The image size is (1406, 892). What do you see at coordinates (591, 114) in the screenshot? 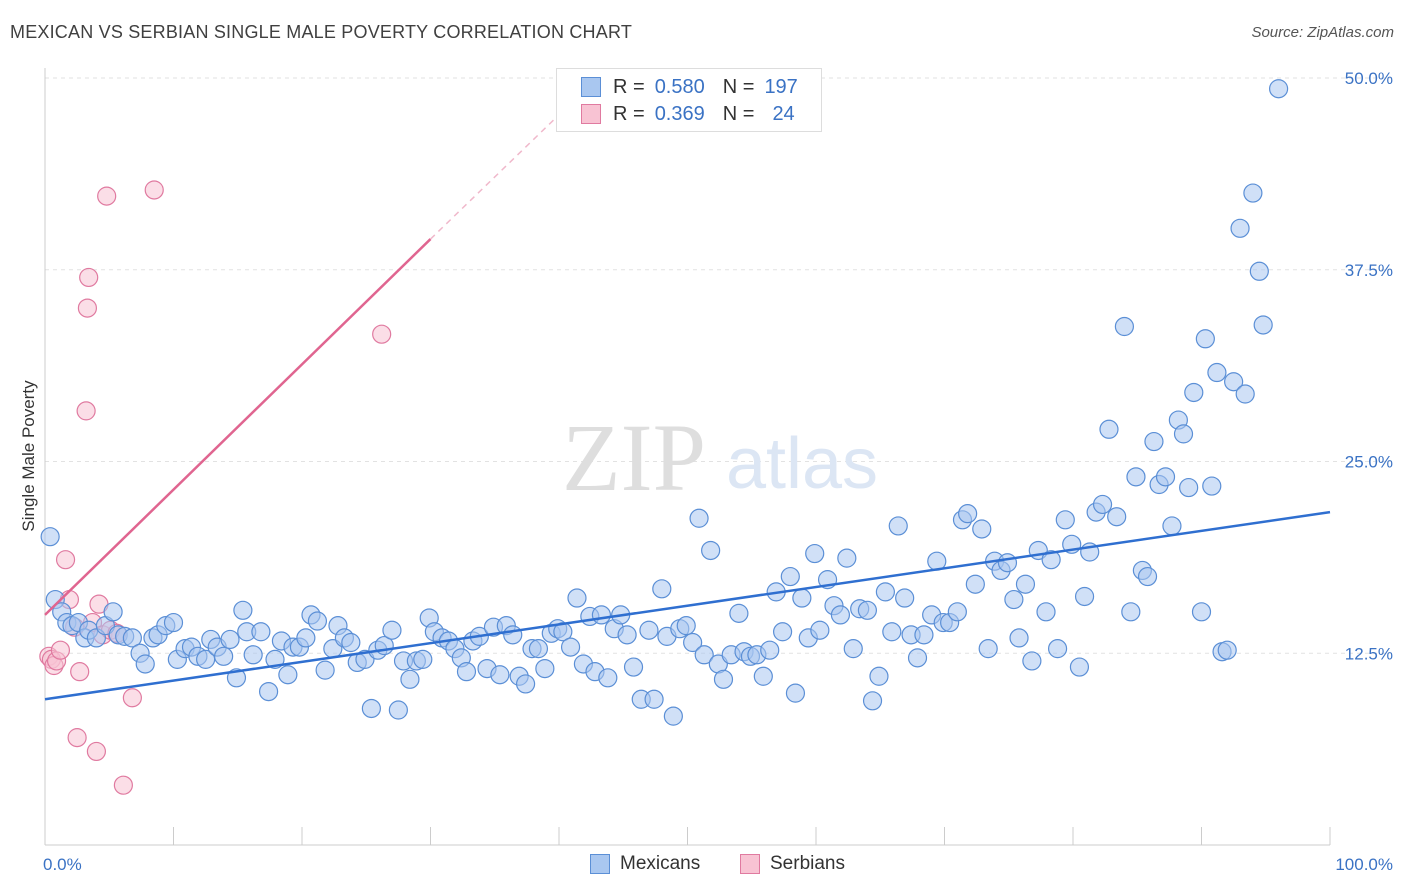
I see `legend-swatch-serbians` at bounding box center [591, 114].